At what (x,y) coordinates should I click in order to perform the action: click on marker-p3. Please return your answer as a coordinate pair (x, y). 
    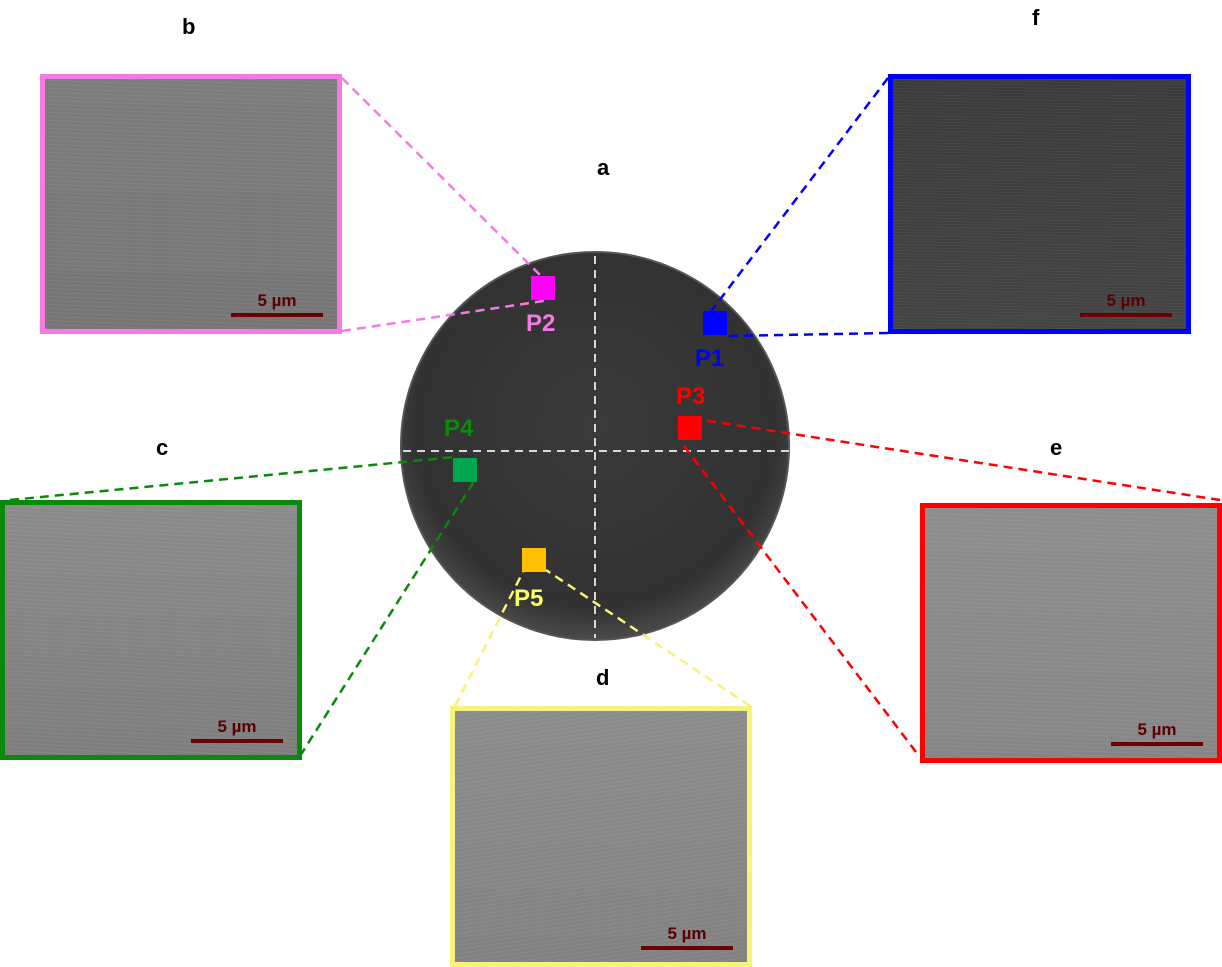
    Looking at the image, I should click on (690, 428).